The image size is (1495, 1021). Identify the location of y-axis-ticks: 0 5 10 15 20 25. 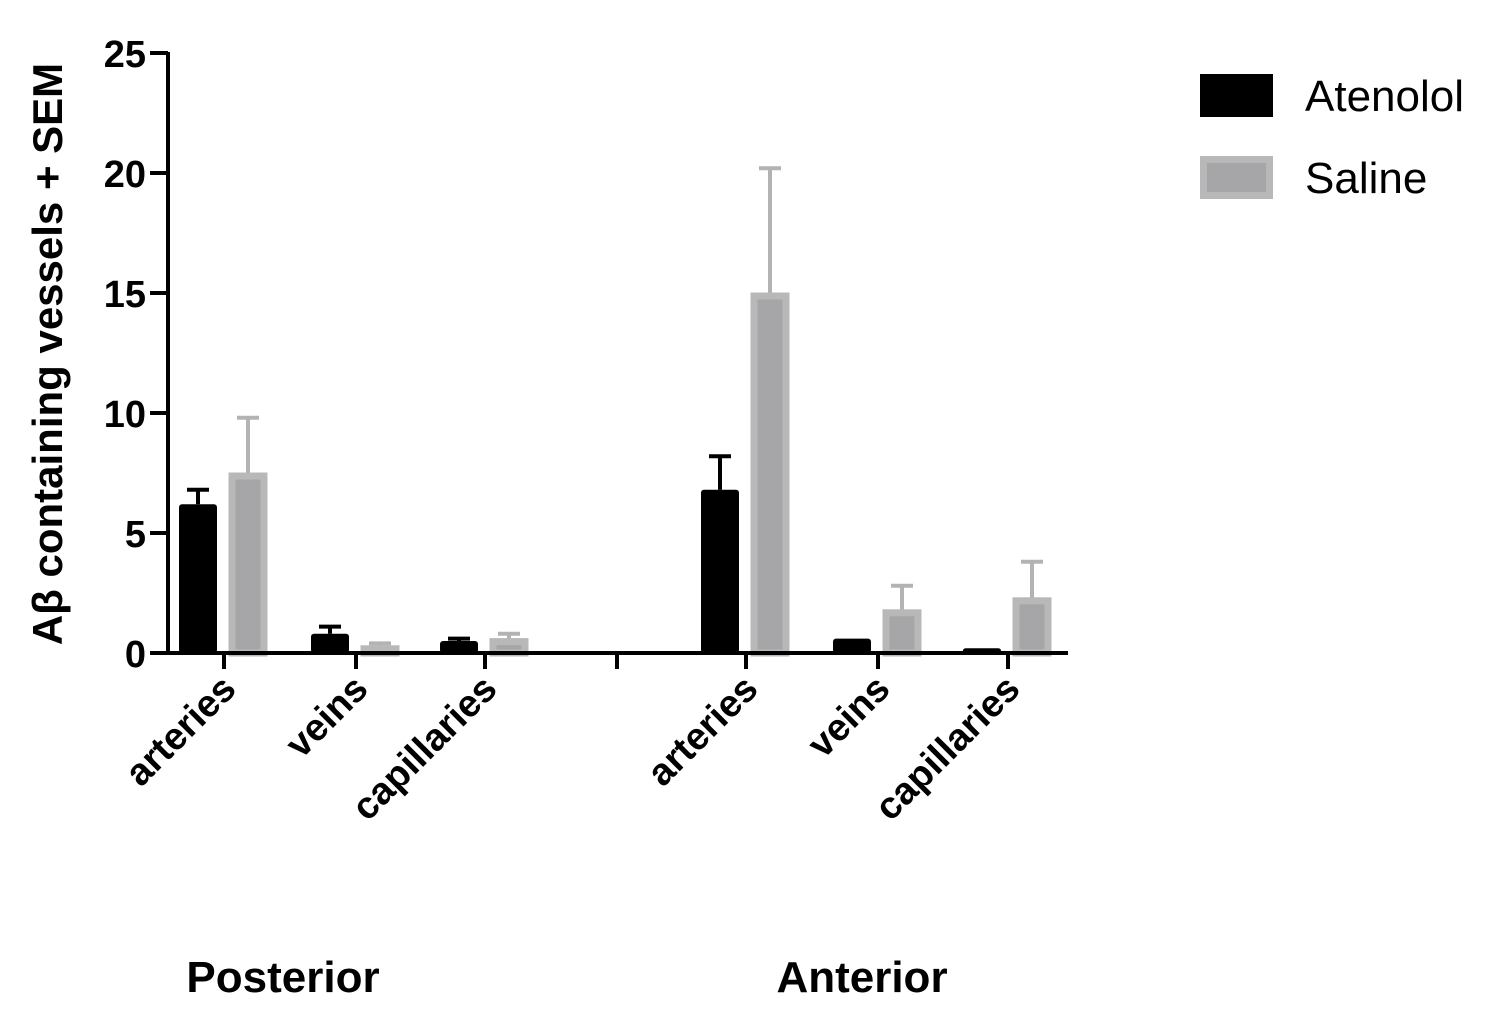
(136, 355).